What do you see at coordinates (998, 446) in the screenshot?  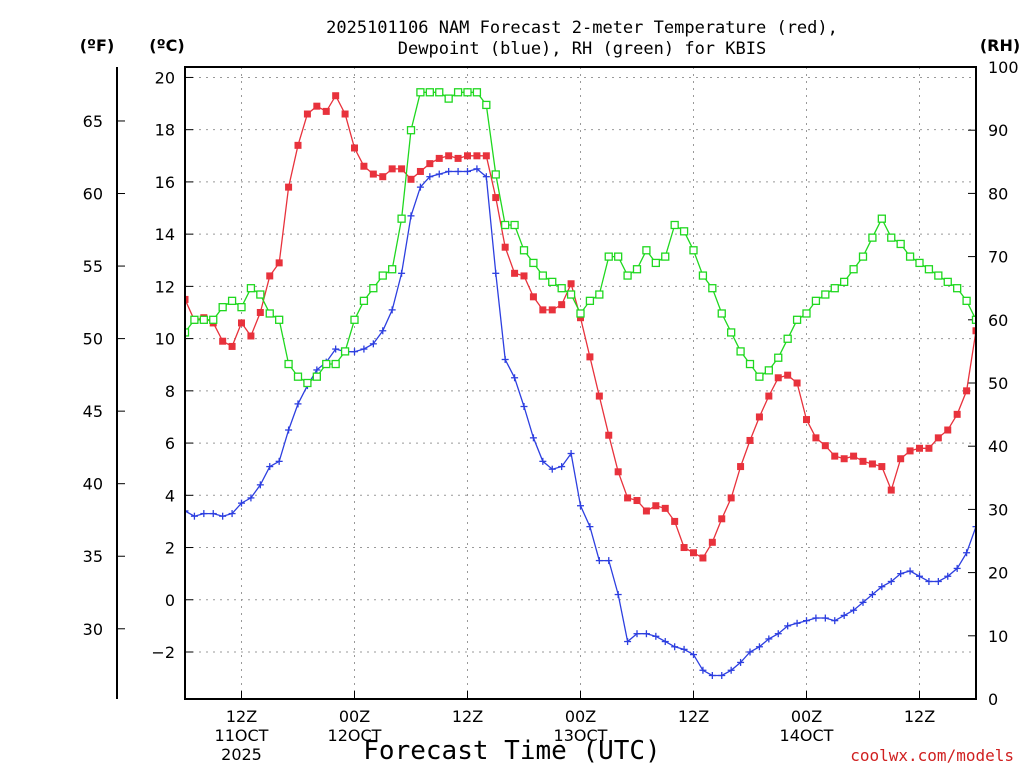 I see `rh-tick-label: 40` at bounding box center [998, 446].